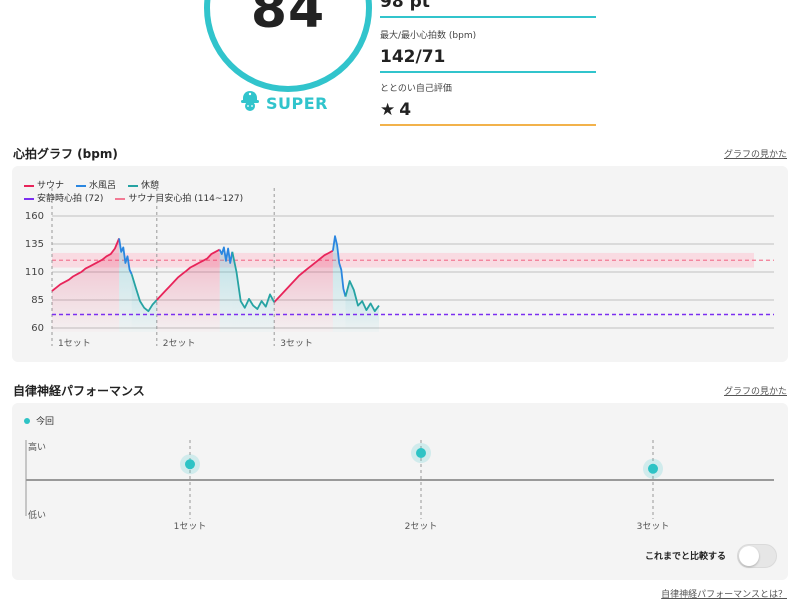  Describe the element at coordinates (37, 515) in the screenshot. I see `ans-y-low: 低い` at that location.